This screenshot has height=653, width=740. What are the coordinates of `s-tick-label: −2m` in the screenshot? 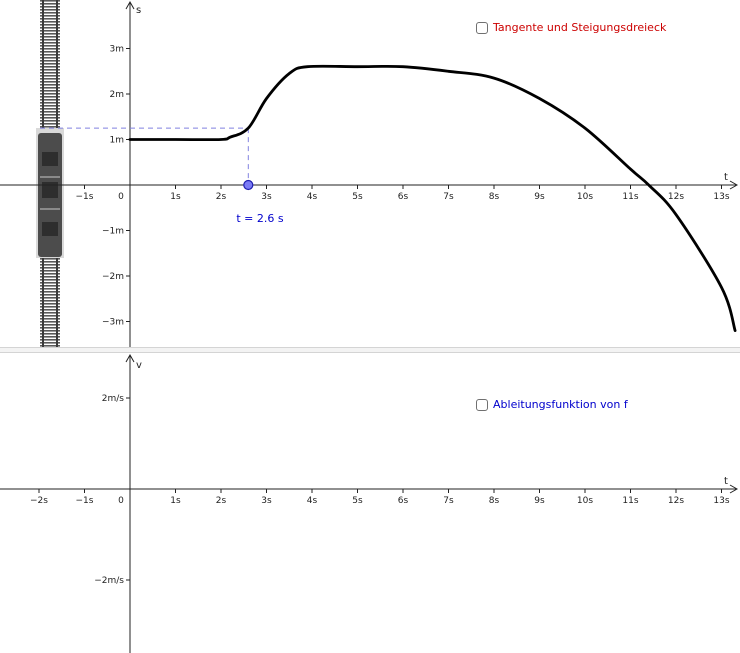 It's located at (113, 277).